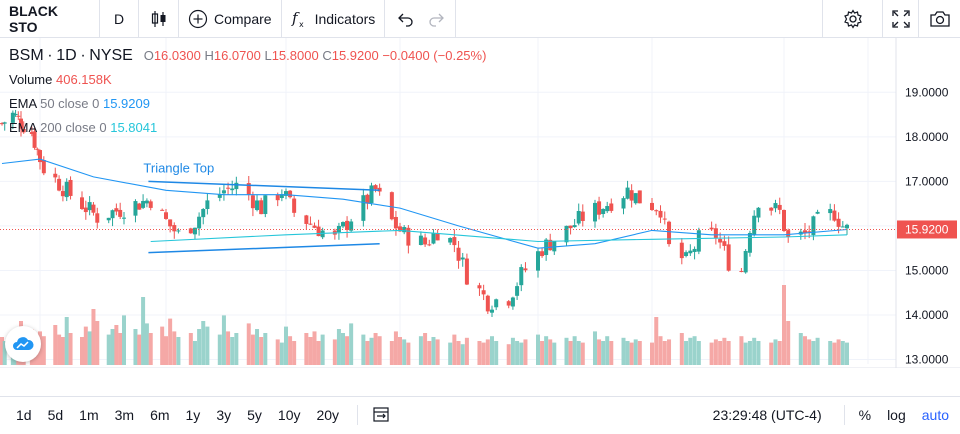 The width and height of the screenshot is (960, 434). Describe the element at coordinates (767, 415) in the screenshot. I see `clock: 23:29:48 (UTC-4)` at that location.